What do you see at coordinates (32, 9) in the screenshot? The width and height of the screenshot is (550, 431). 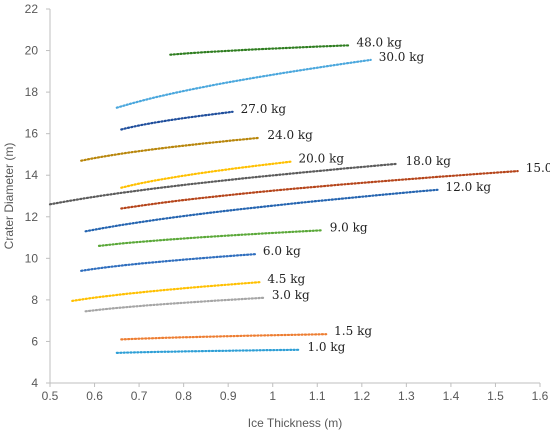 I see `y-tick-label: 22` at bounding box center [32, 9].